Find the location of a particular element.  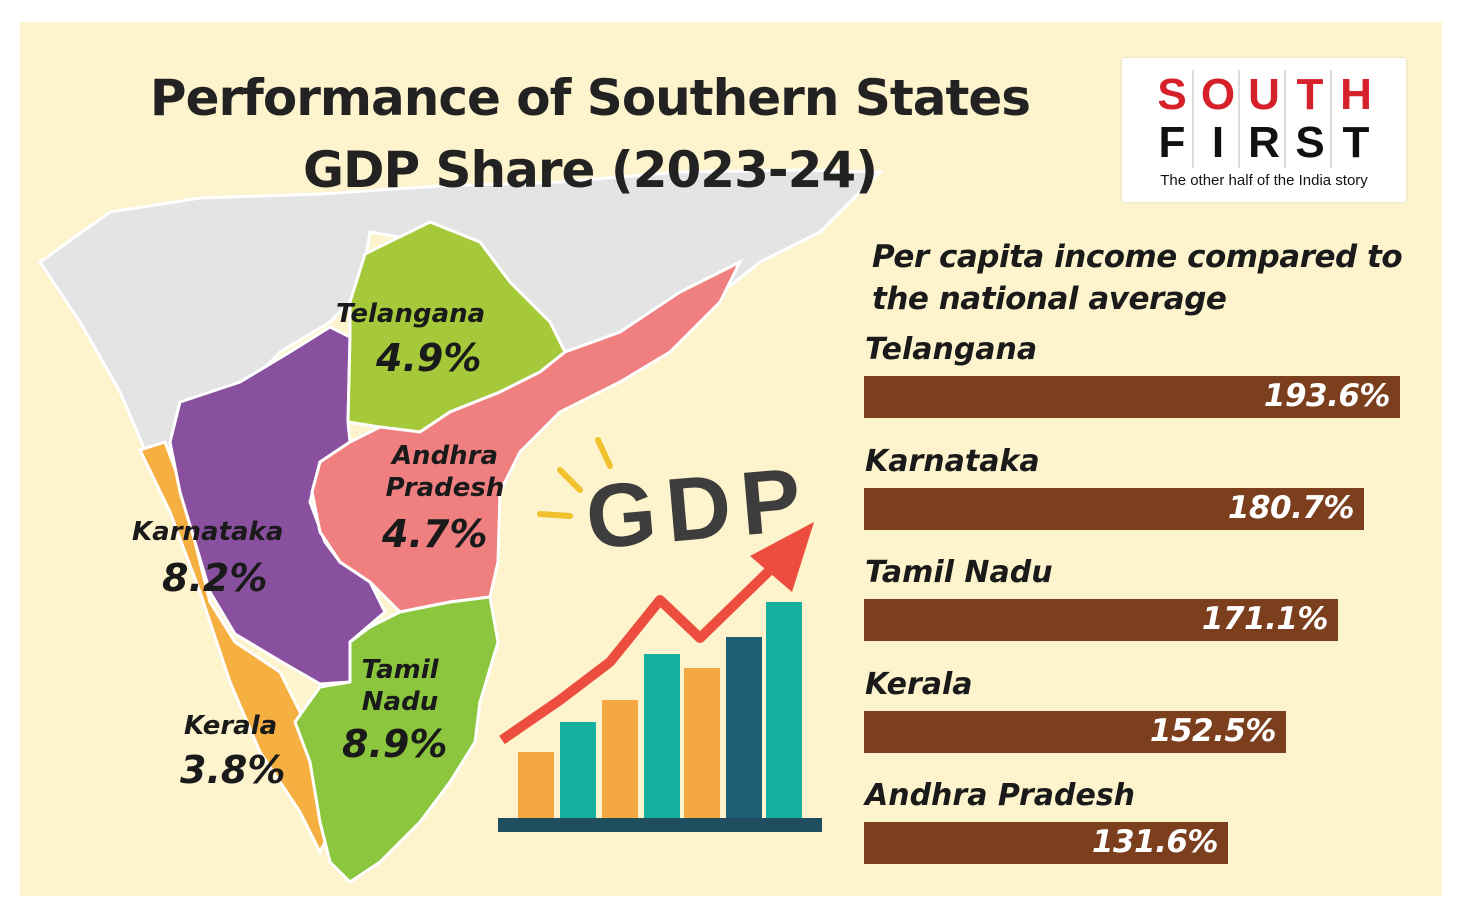

bar-label: Kerala is located at coordinates (919, 684).